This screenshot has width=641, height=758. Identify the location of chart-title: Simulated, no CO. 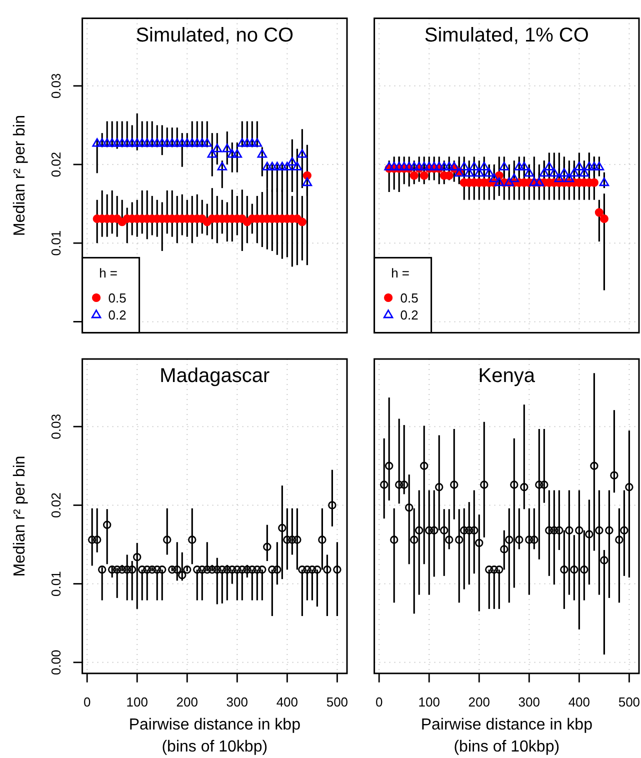
(215, 35).